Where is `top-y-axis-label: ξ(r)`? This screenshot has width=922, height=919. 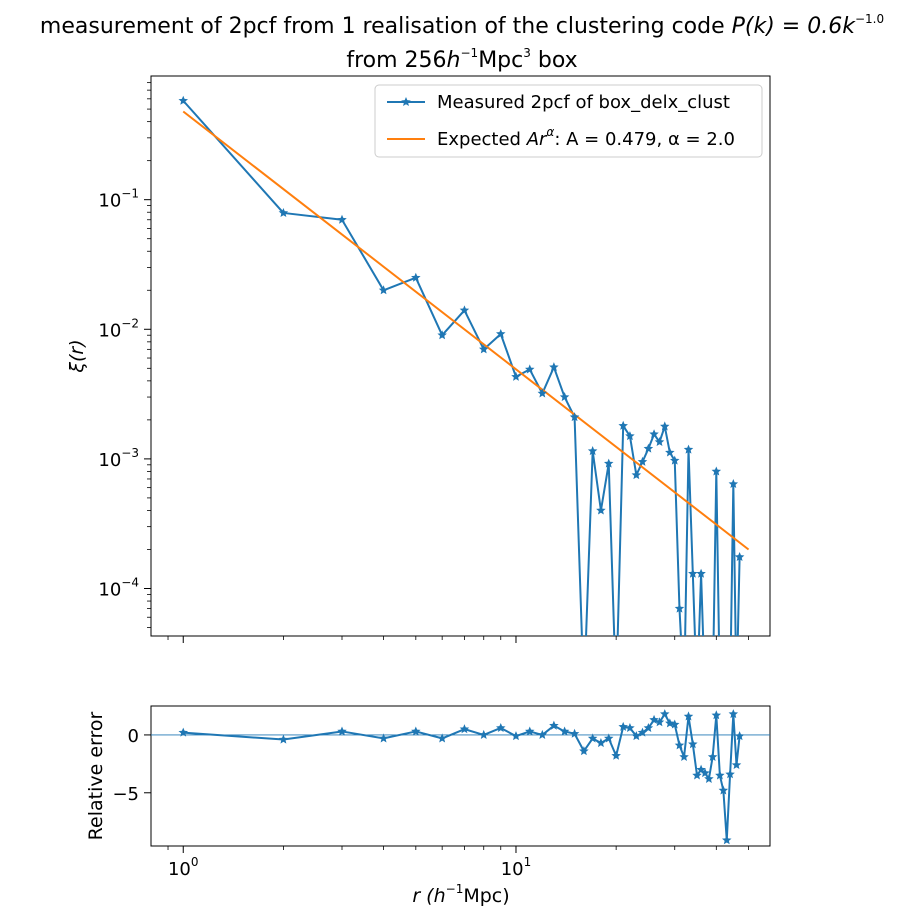
top-y-axis-label: ξ(r) is located at coordinates (77, 356).